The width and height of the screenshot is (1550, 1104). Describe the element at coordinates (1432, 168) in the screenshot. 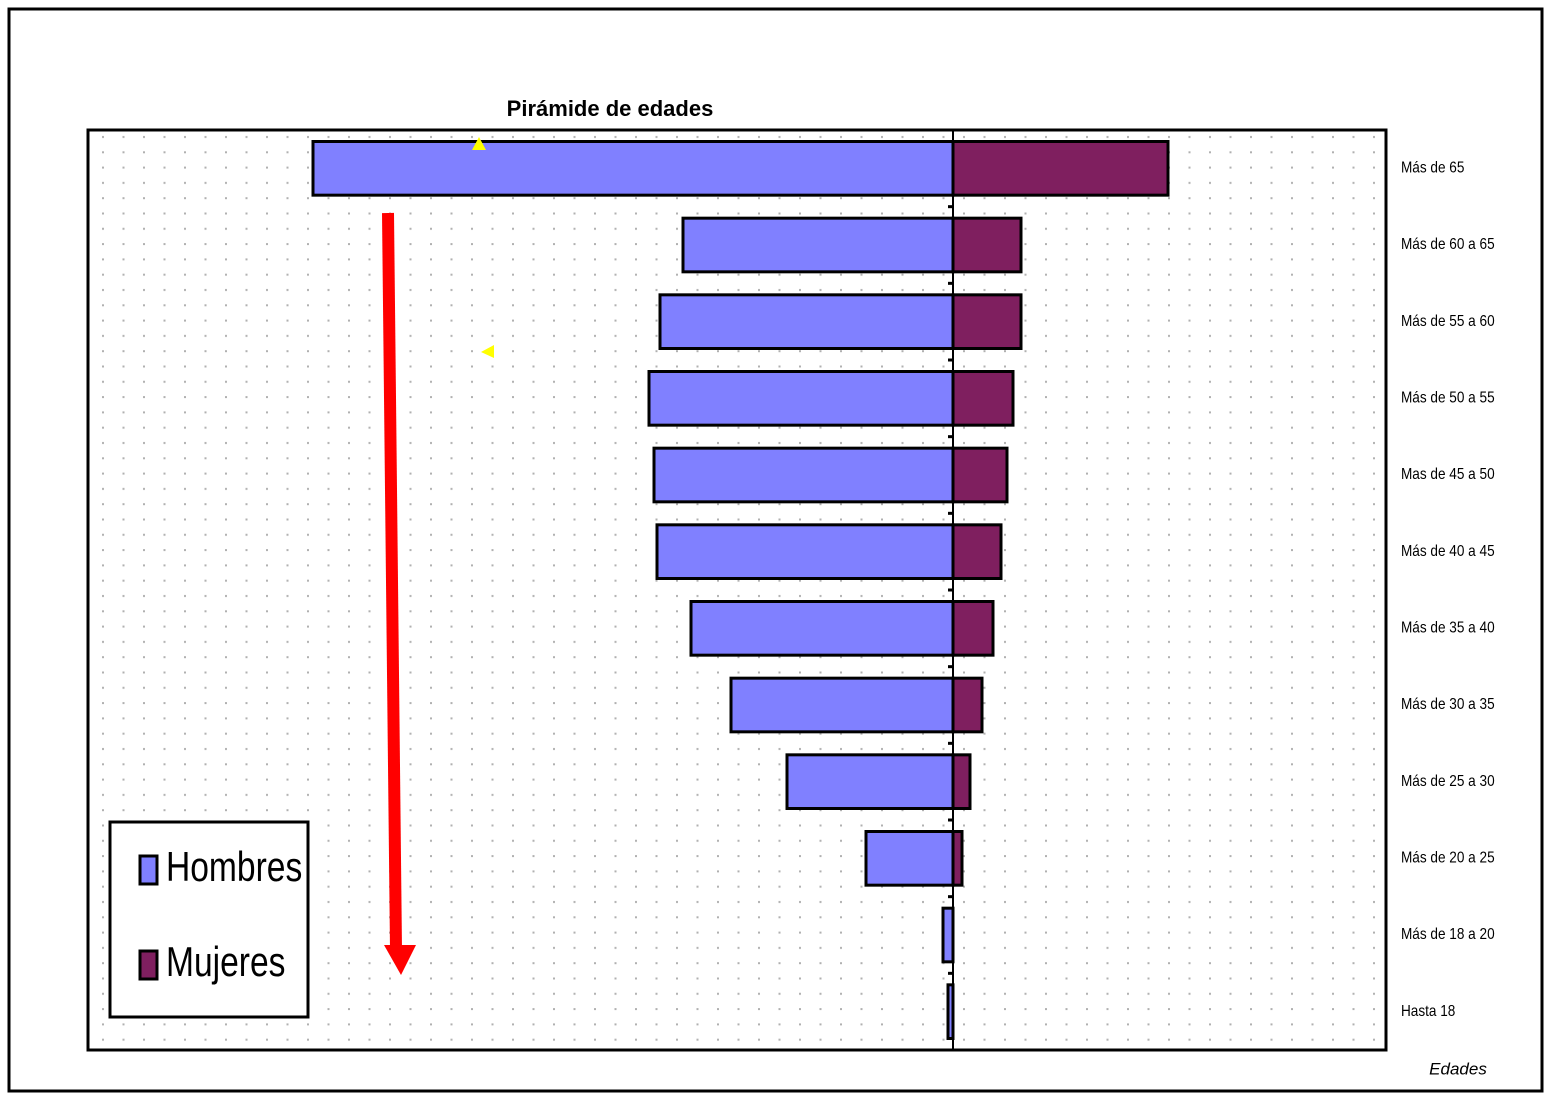

I see `y-tick-label: Más de 65` at that location.